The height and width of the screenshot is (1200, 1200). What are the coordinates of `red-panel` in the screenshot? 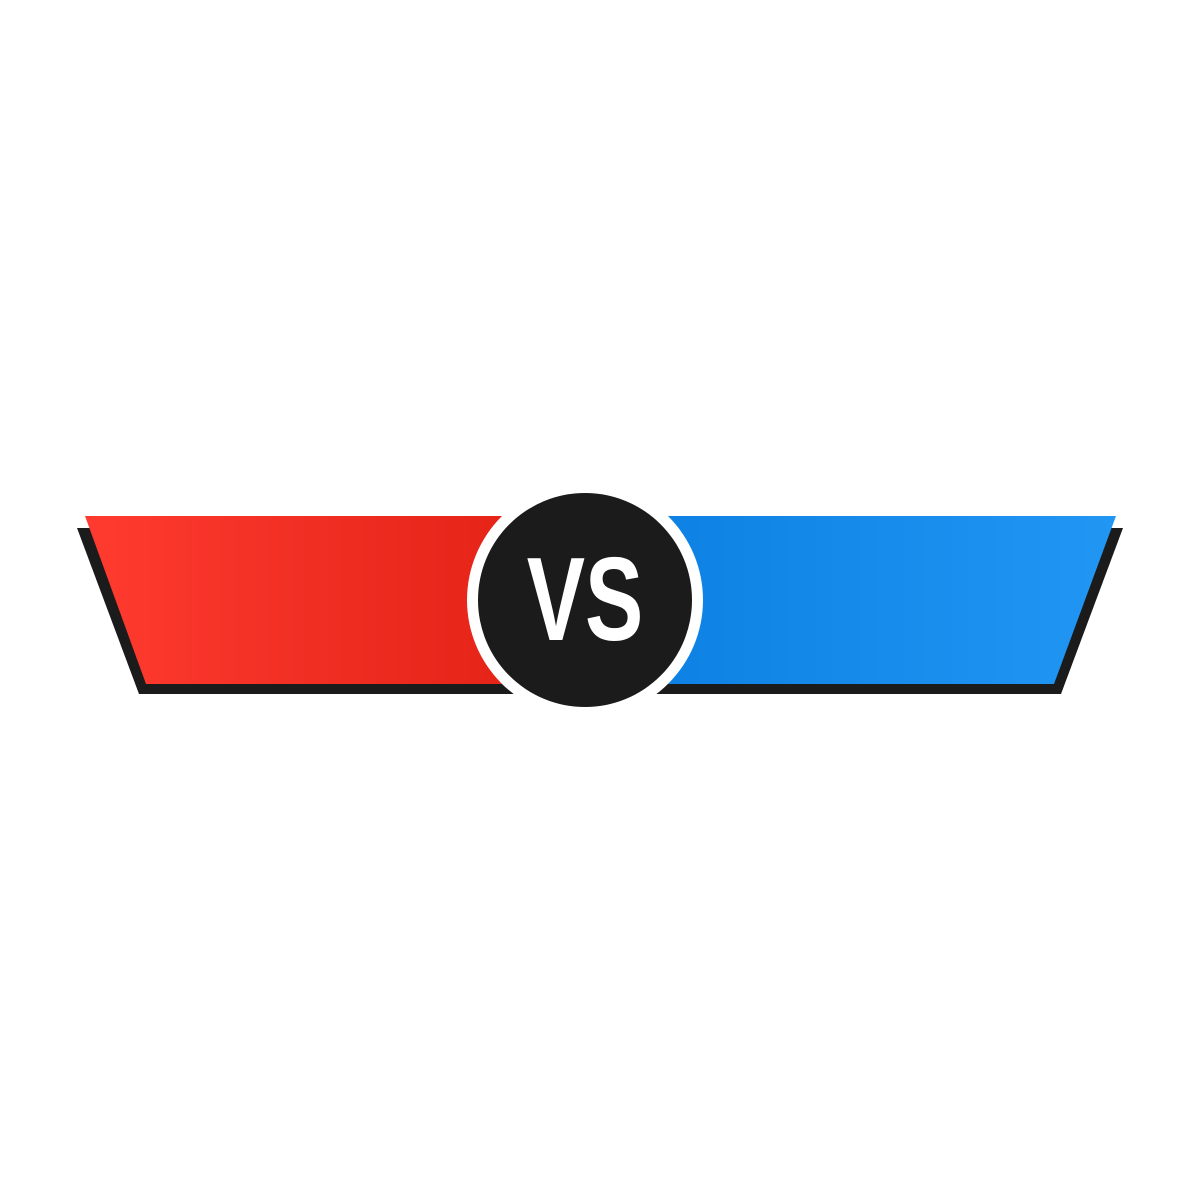 It's located at (342, 600).